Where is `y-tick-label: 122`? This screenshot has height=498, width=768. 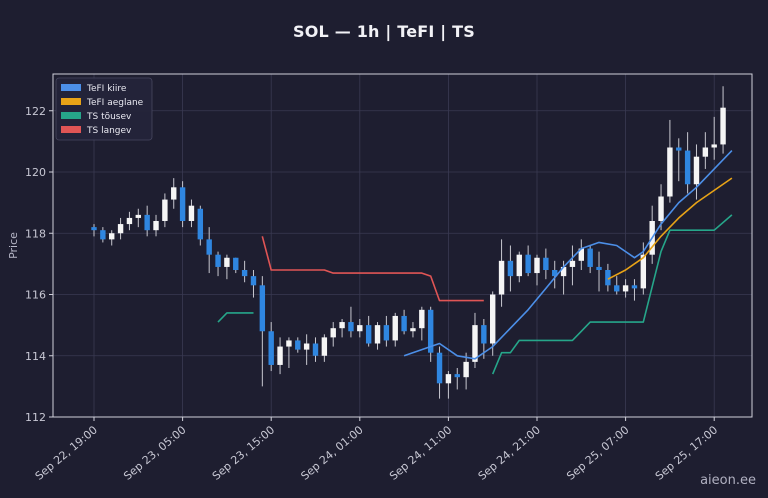 y-tick-label: 122 is located at coordinates (35, 111).